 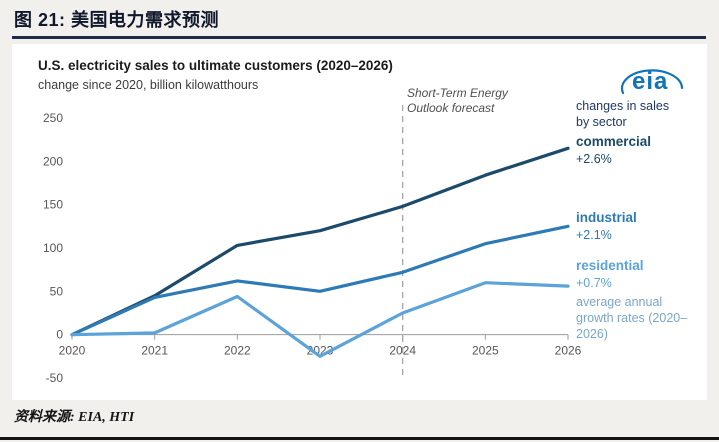 I want to click on legend-industrial-rate: +2.1%, so click(x=594, y=235).